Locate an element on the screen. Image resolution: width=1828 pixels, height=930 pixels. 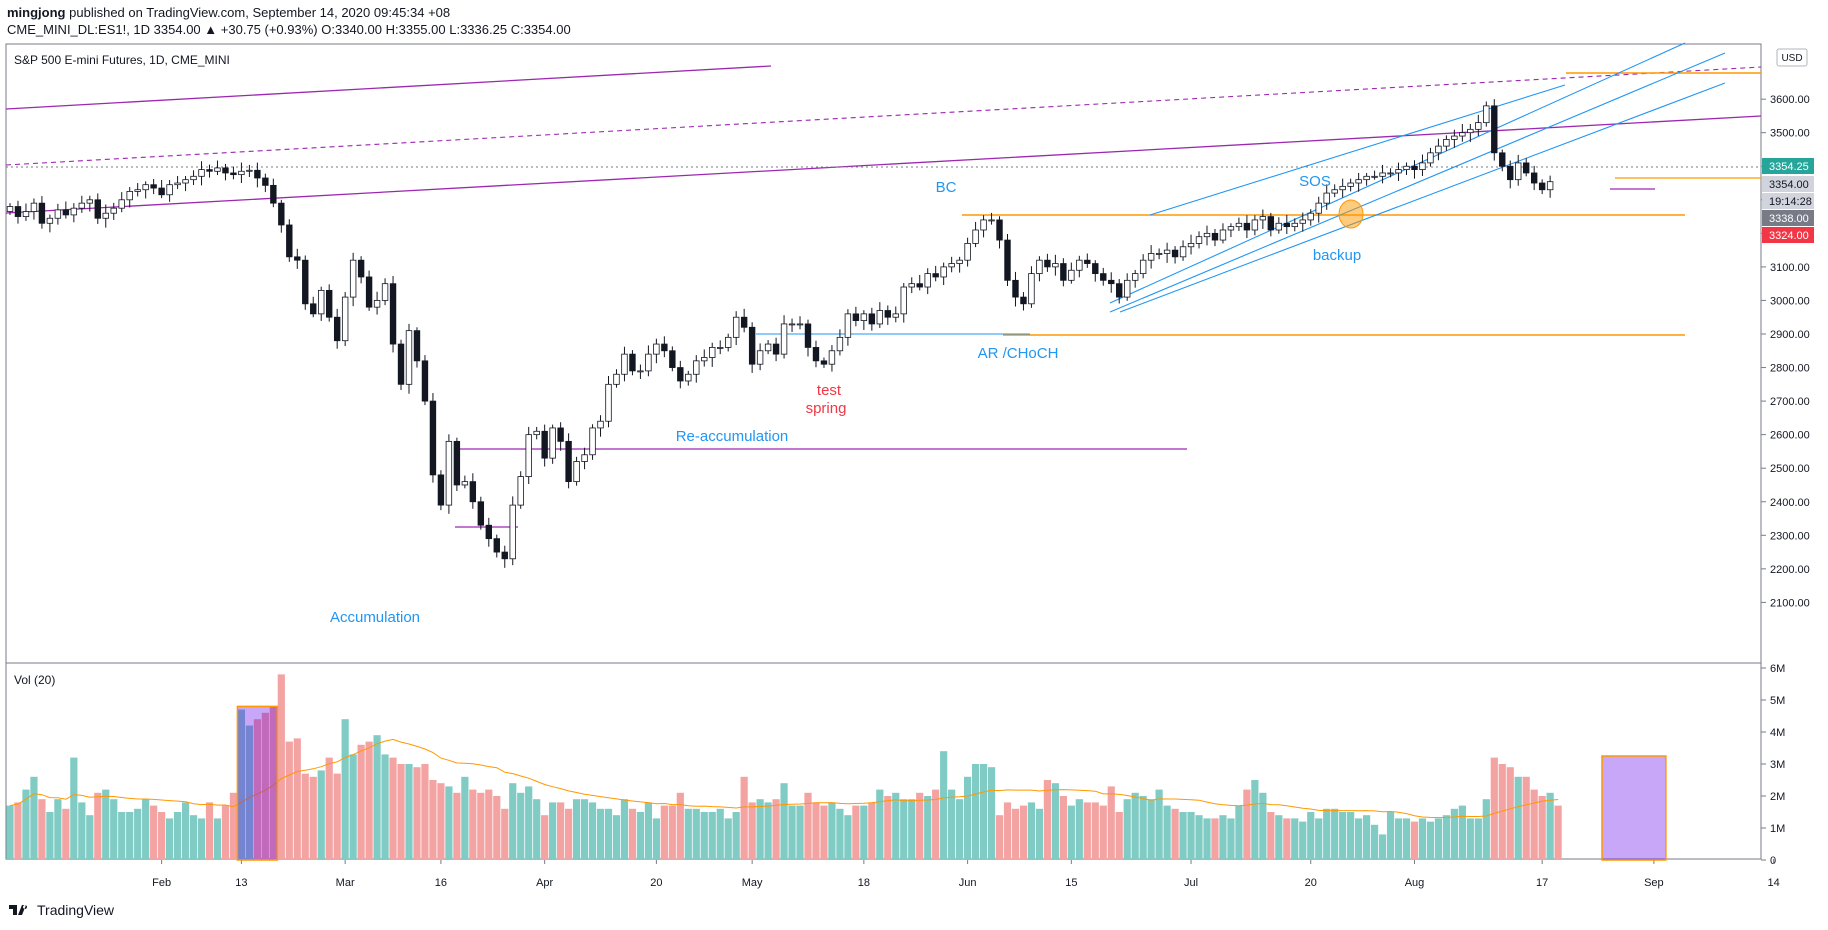
price-tick-label: 3000.00 is located at coordinates (1790, 301).